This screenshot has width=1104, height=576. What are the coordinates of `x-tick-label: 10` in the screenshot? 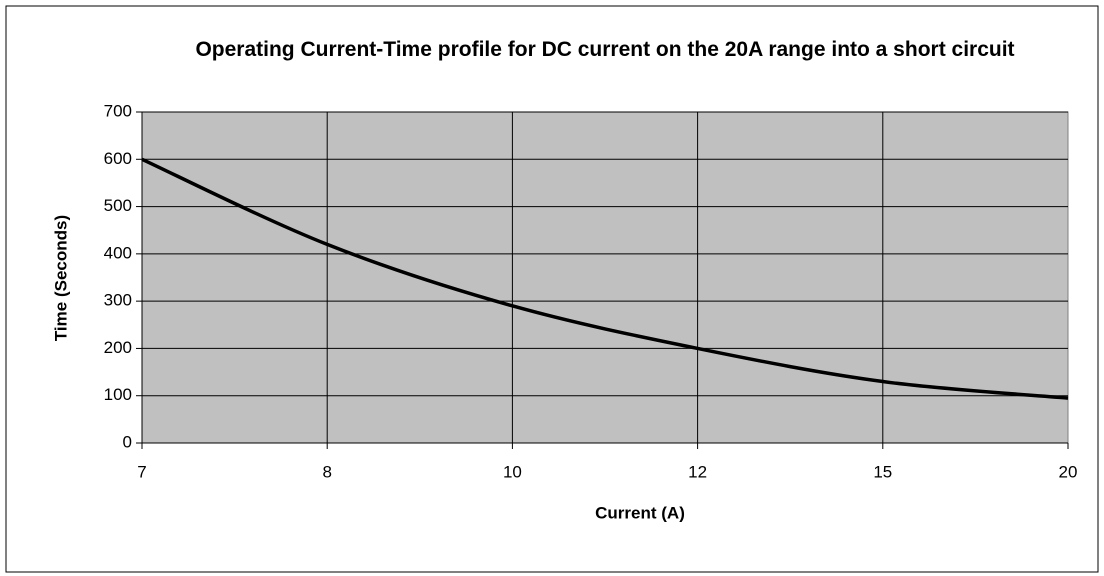 It's located at (512, 471).